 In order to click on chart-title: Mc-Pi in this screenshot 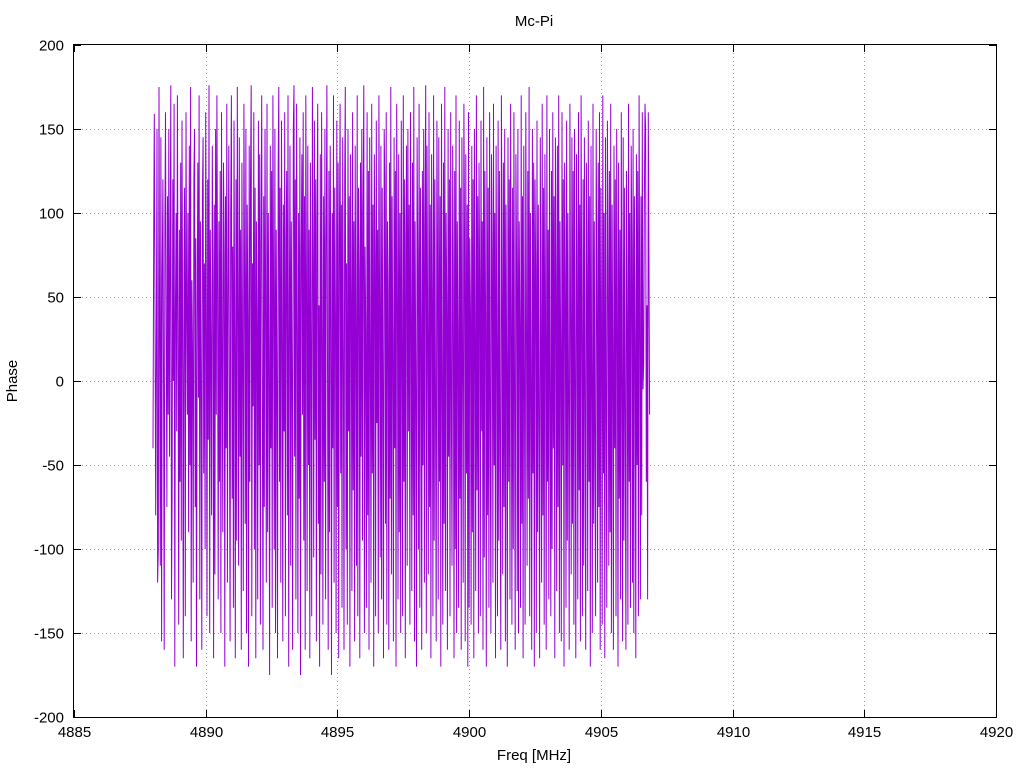, I will do `click(534, 21)`.